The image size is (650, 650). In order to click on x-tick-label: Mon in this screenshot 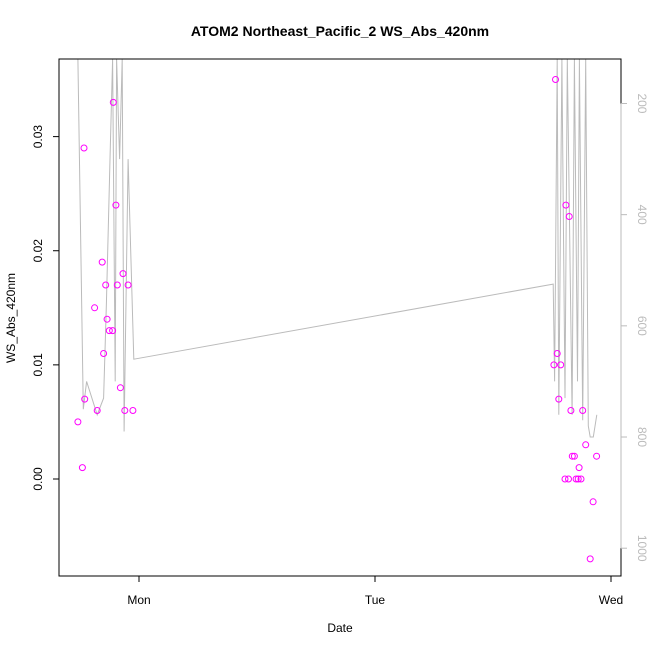, I will do `click(138, 600)`.